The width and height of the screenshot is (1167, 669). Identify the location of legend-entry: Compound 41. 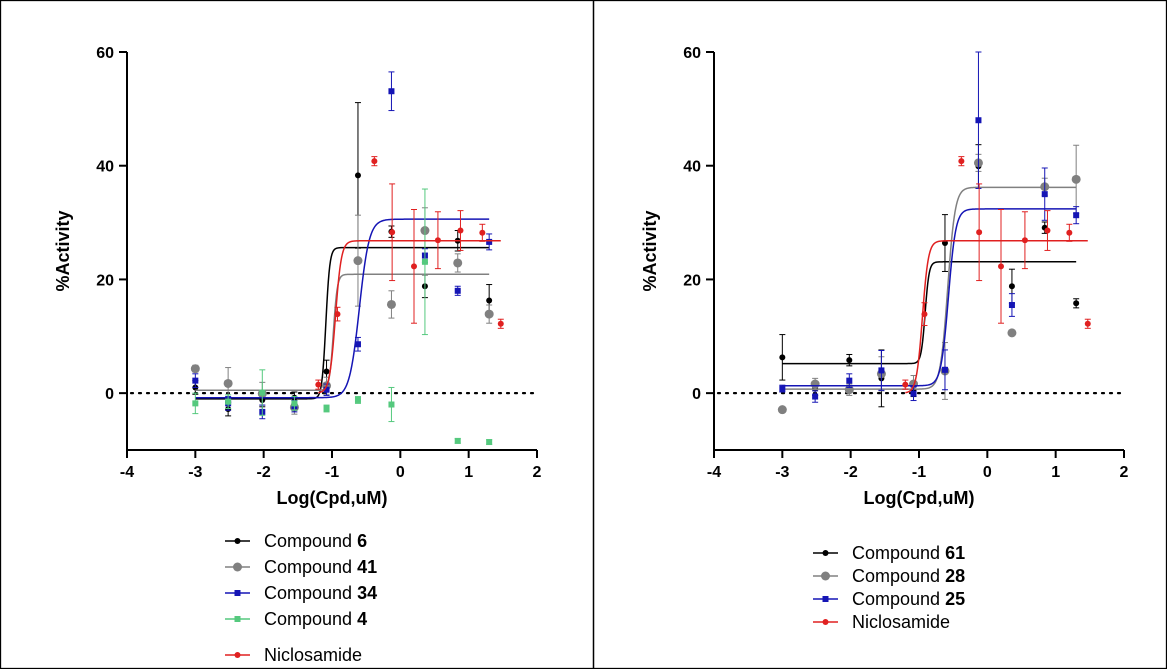
(301, 567).